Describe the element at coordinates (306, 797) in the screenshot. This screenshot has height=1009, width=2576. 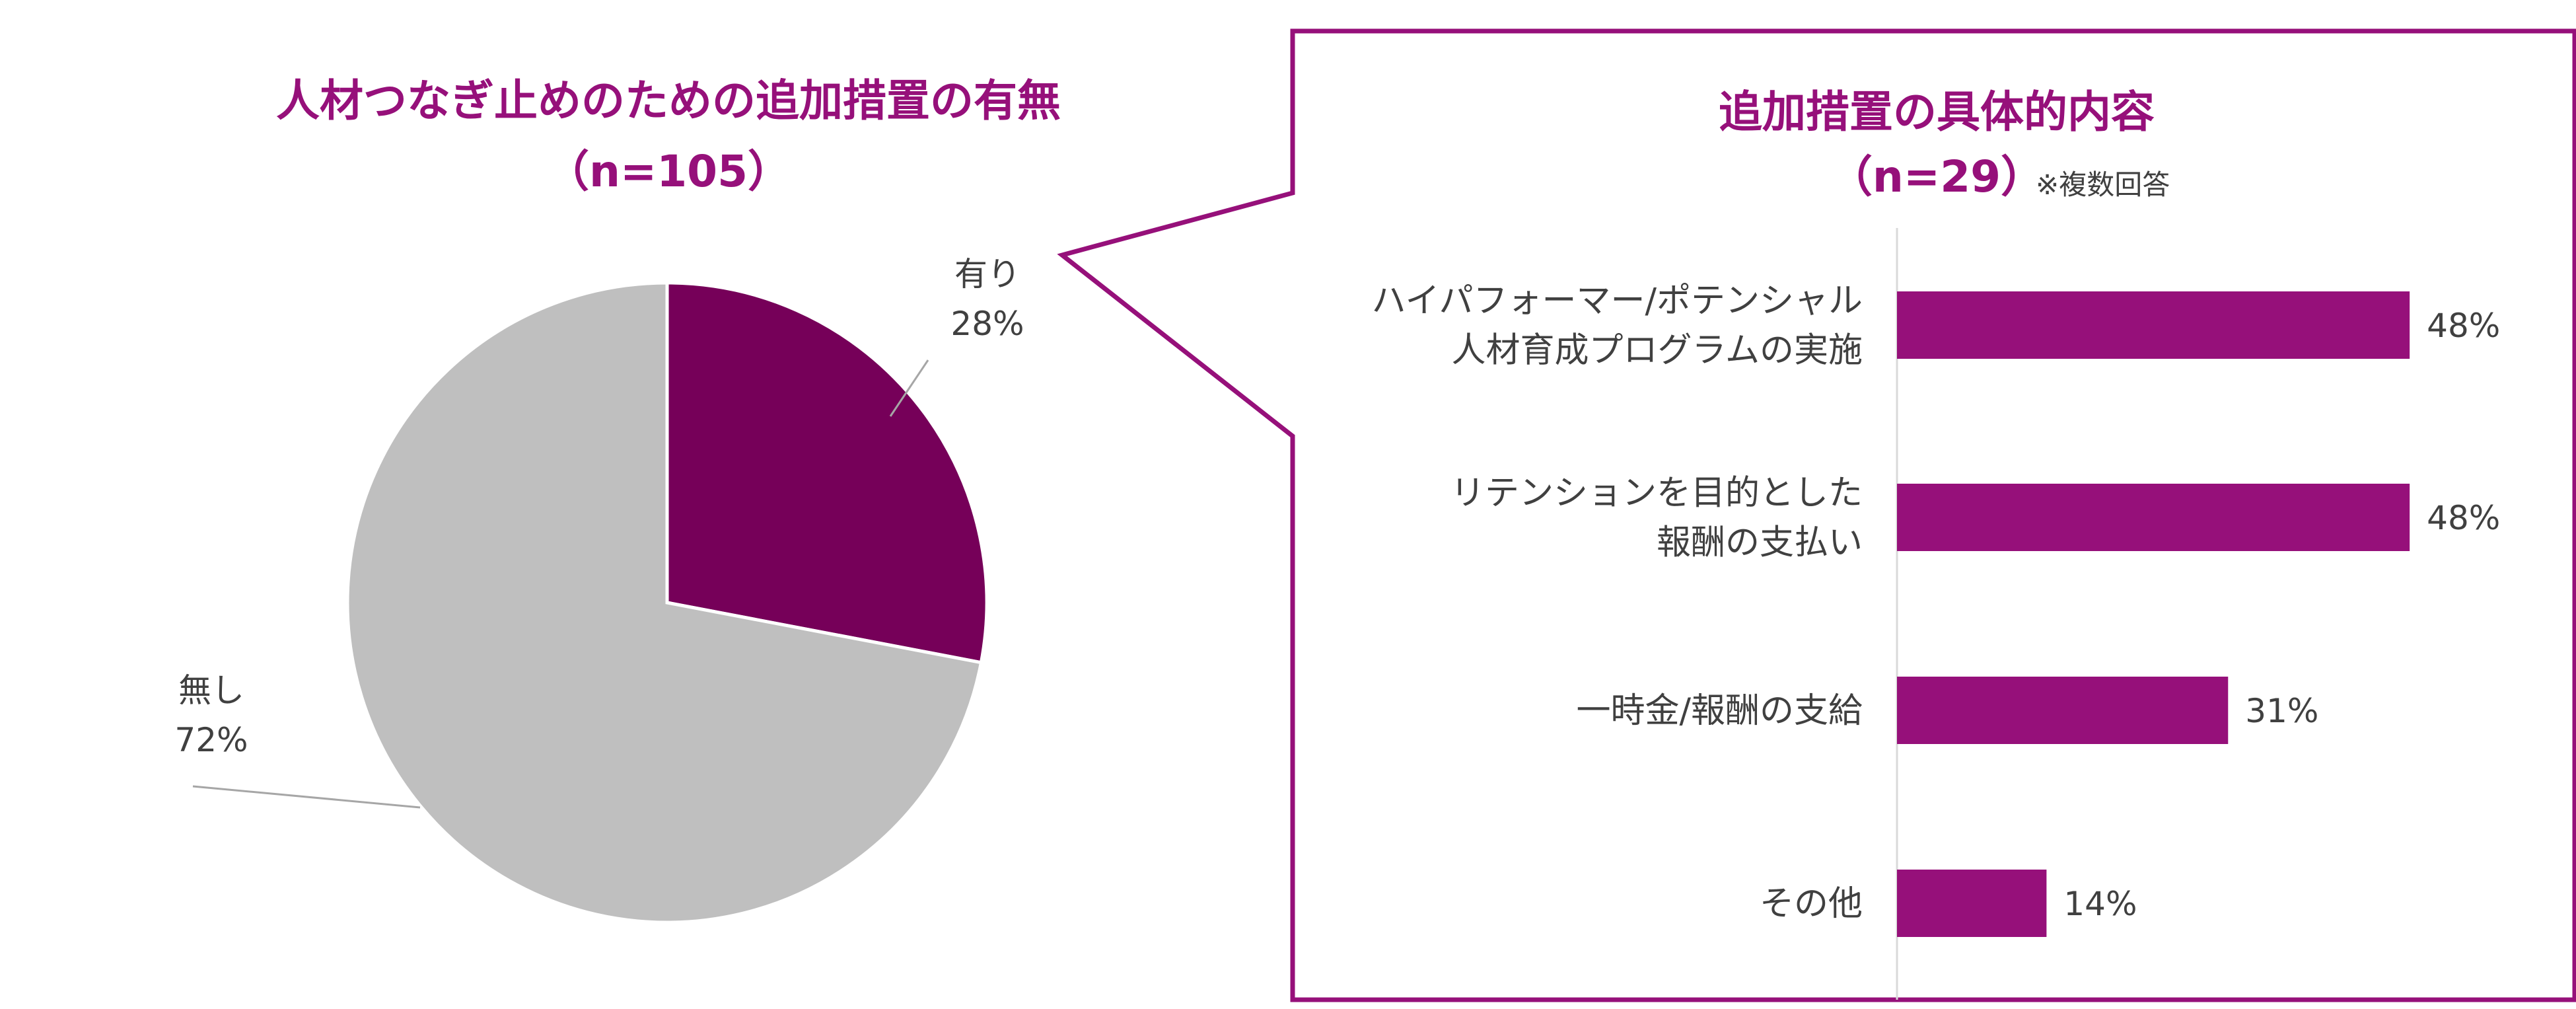
I see `pie-leader-line-no` at that location.